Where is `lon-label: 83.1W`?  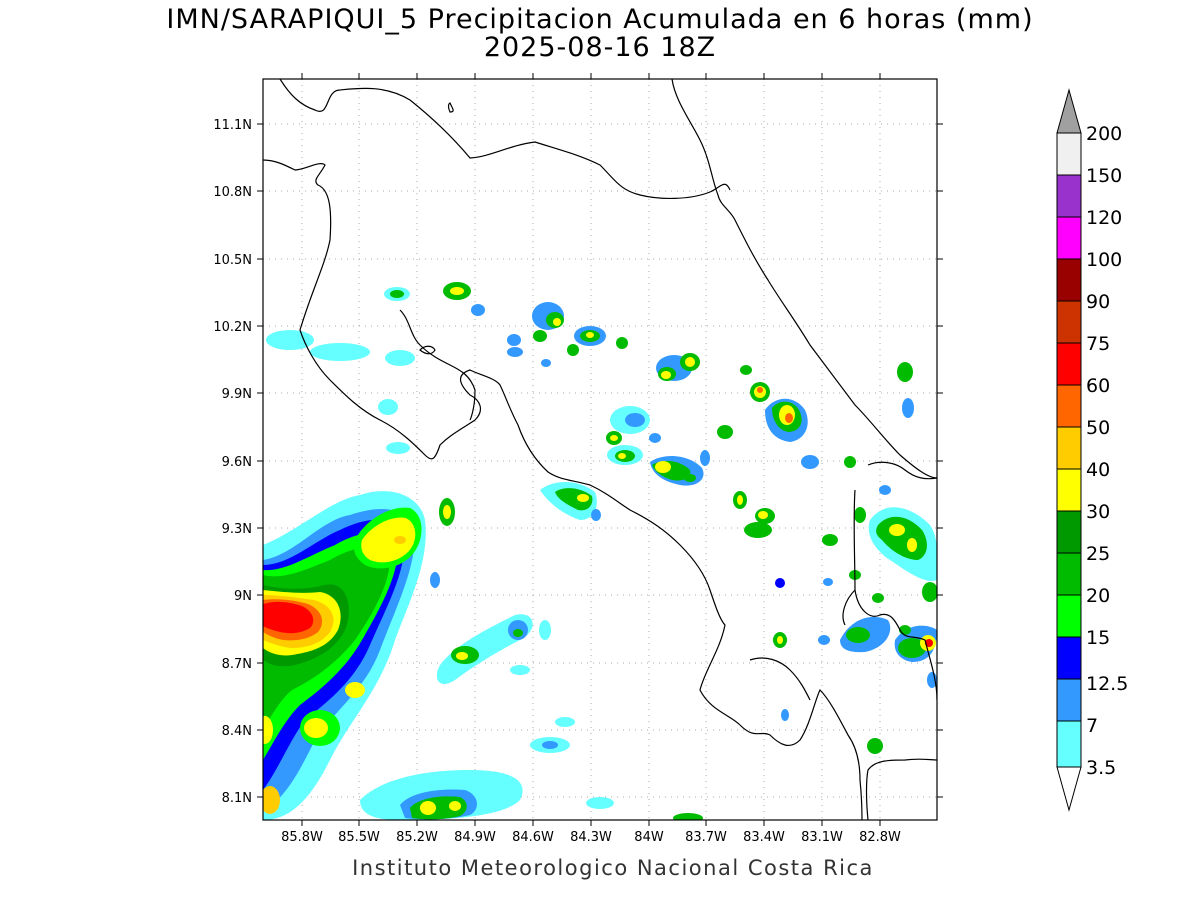 lon-label: 83.1W is located at coordinates (822, 837).